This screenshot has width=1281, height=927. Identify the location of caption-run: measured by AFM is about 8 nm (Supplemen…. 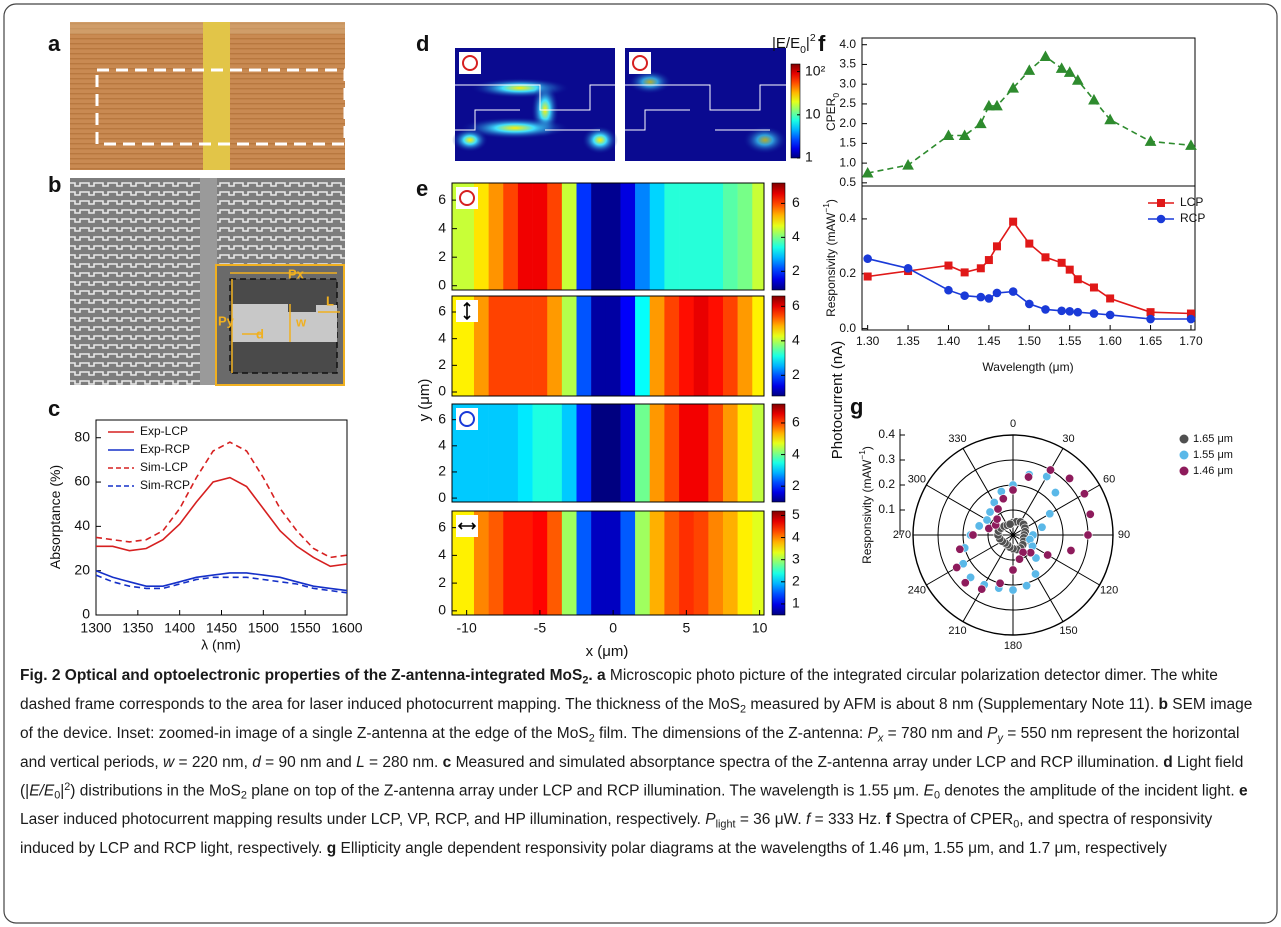
(952, 704).